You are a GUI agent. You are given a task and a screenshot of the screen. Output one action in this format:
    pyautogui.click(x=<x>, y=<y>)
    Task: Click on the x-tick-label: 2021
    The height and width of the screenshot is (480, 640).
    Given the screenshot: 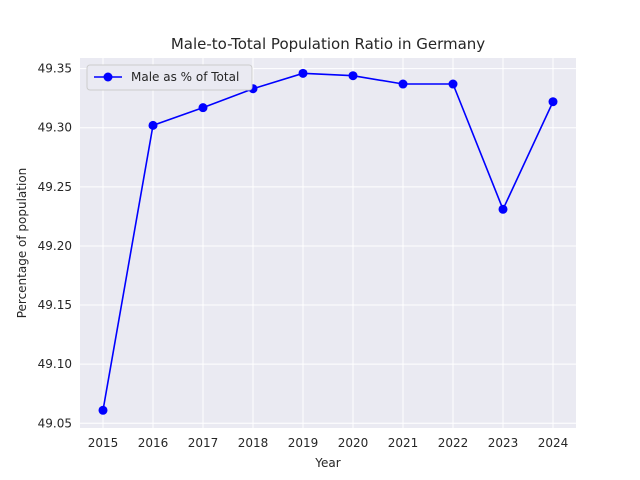 What is the action you would take?
    pyautogui.click(x=403, y=443)
    